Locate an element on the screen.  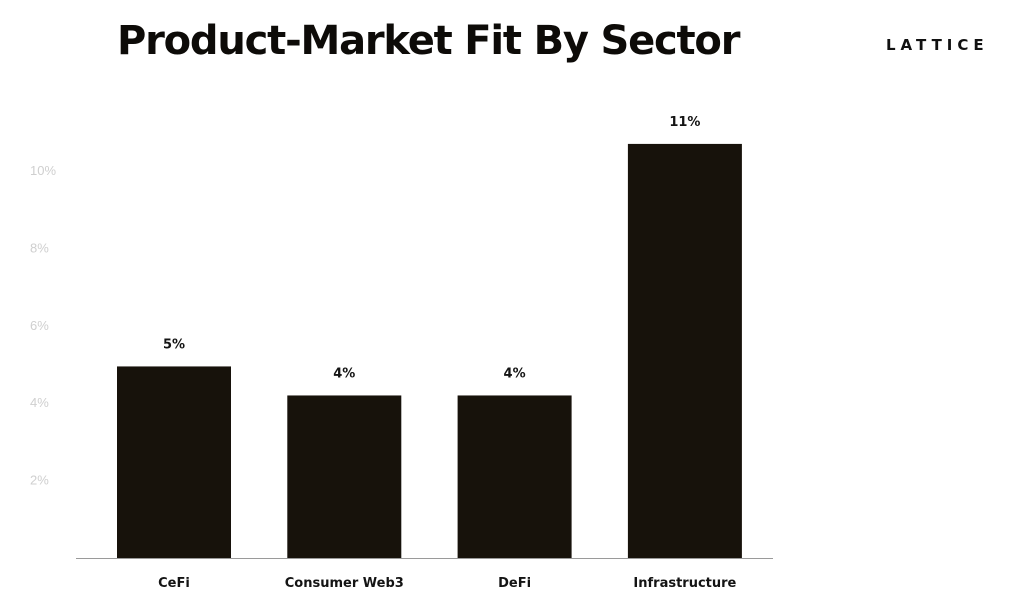
x-tick-label: Consumer Web3 is located at coordinates (344, 583).